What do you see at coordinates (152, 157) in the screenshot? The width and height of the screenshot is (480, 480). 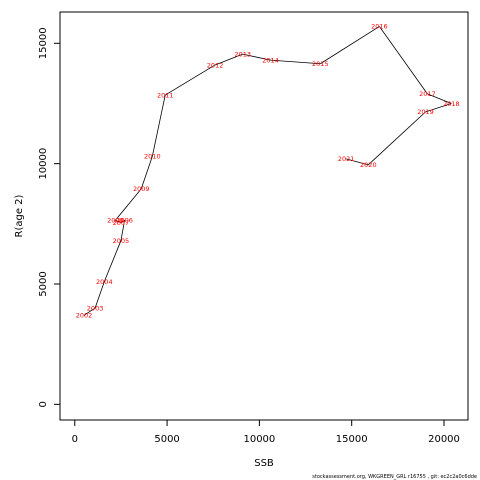 I see `point-label-2010: 2010` at bounding box center [152, 157].